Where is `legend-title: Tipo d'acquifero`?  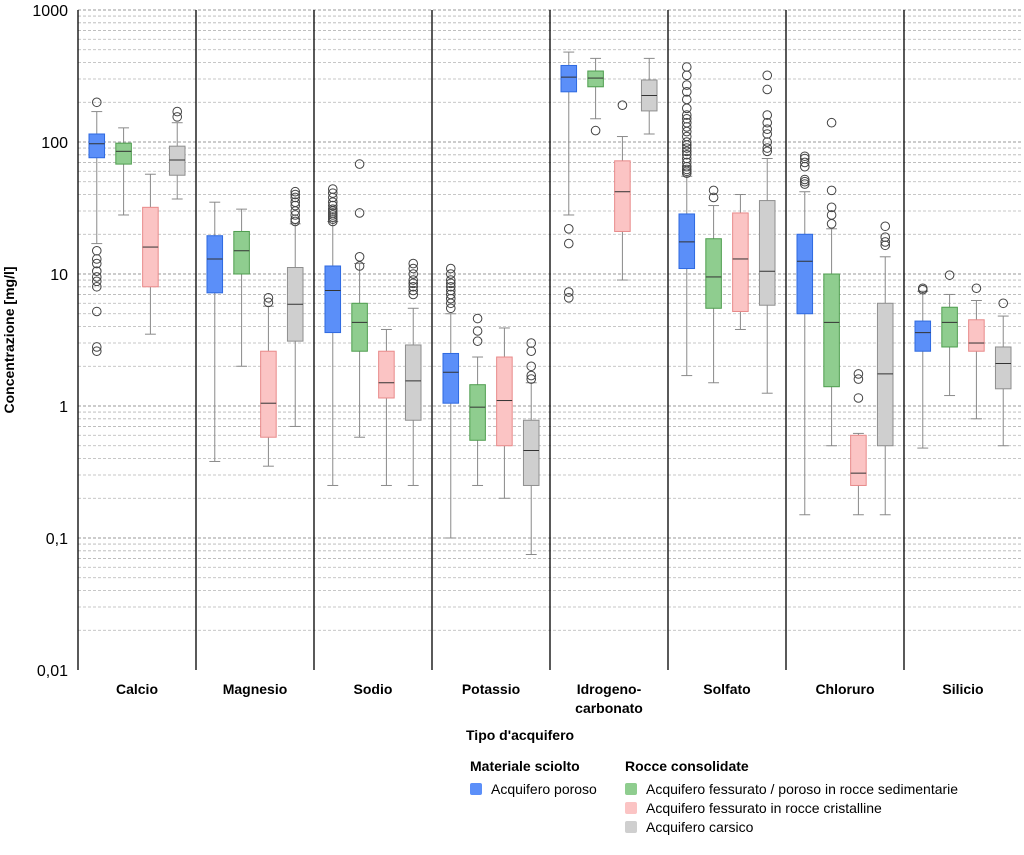 legend-title: Tipo d'acquifero is located at coordinates (520, 735).